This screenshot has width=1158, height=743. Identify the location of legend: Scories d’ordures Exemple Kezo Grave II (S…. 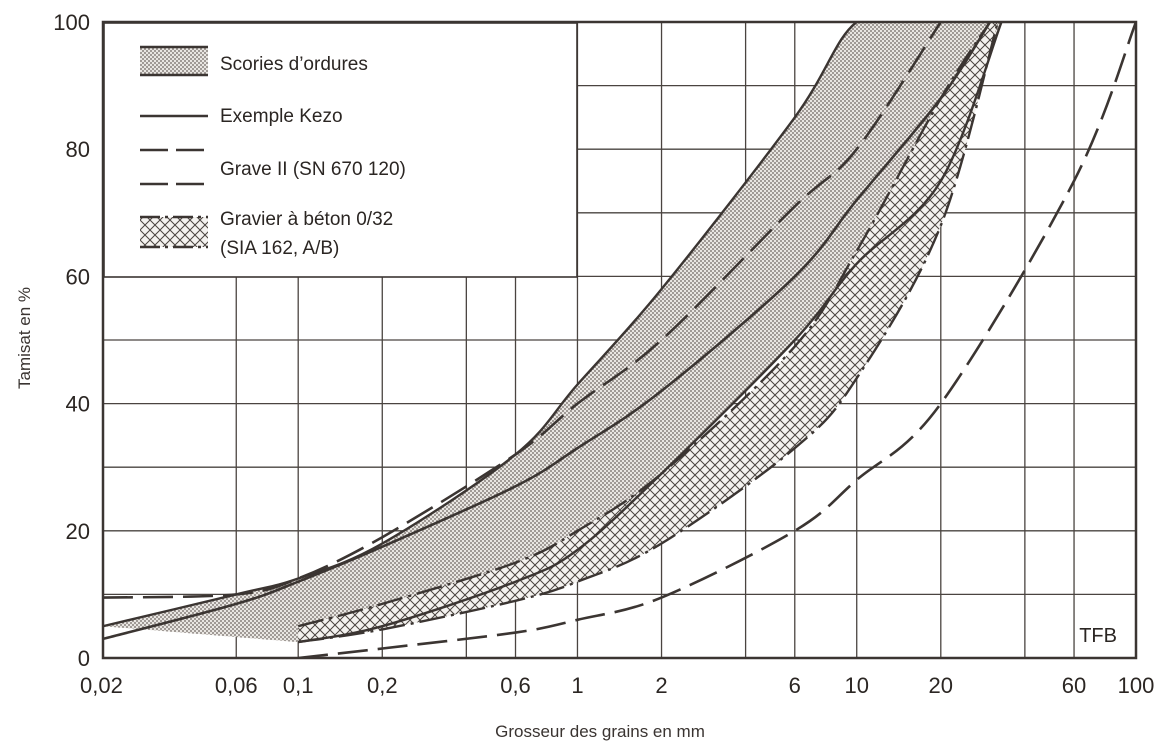
(340, 150).